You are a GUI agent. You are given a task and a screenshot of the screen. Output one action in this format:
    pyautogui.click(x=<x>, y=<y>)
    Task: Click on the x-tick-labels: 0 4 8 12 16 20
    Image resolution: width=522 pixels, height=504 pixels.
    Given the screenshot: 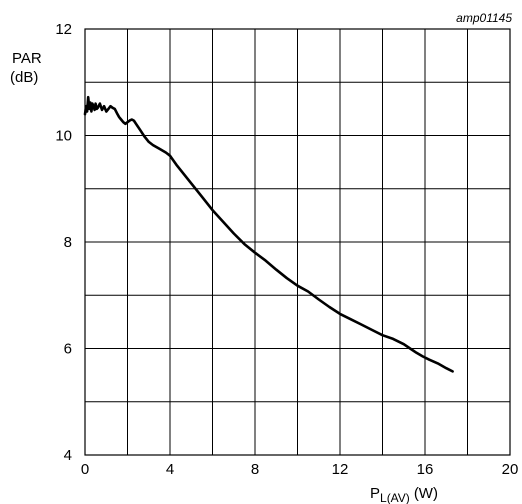 What is the action you would take?
    pyautogui.click(x=300, y=469)
    